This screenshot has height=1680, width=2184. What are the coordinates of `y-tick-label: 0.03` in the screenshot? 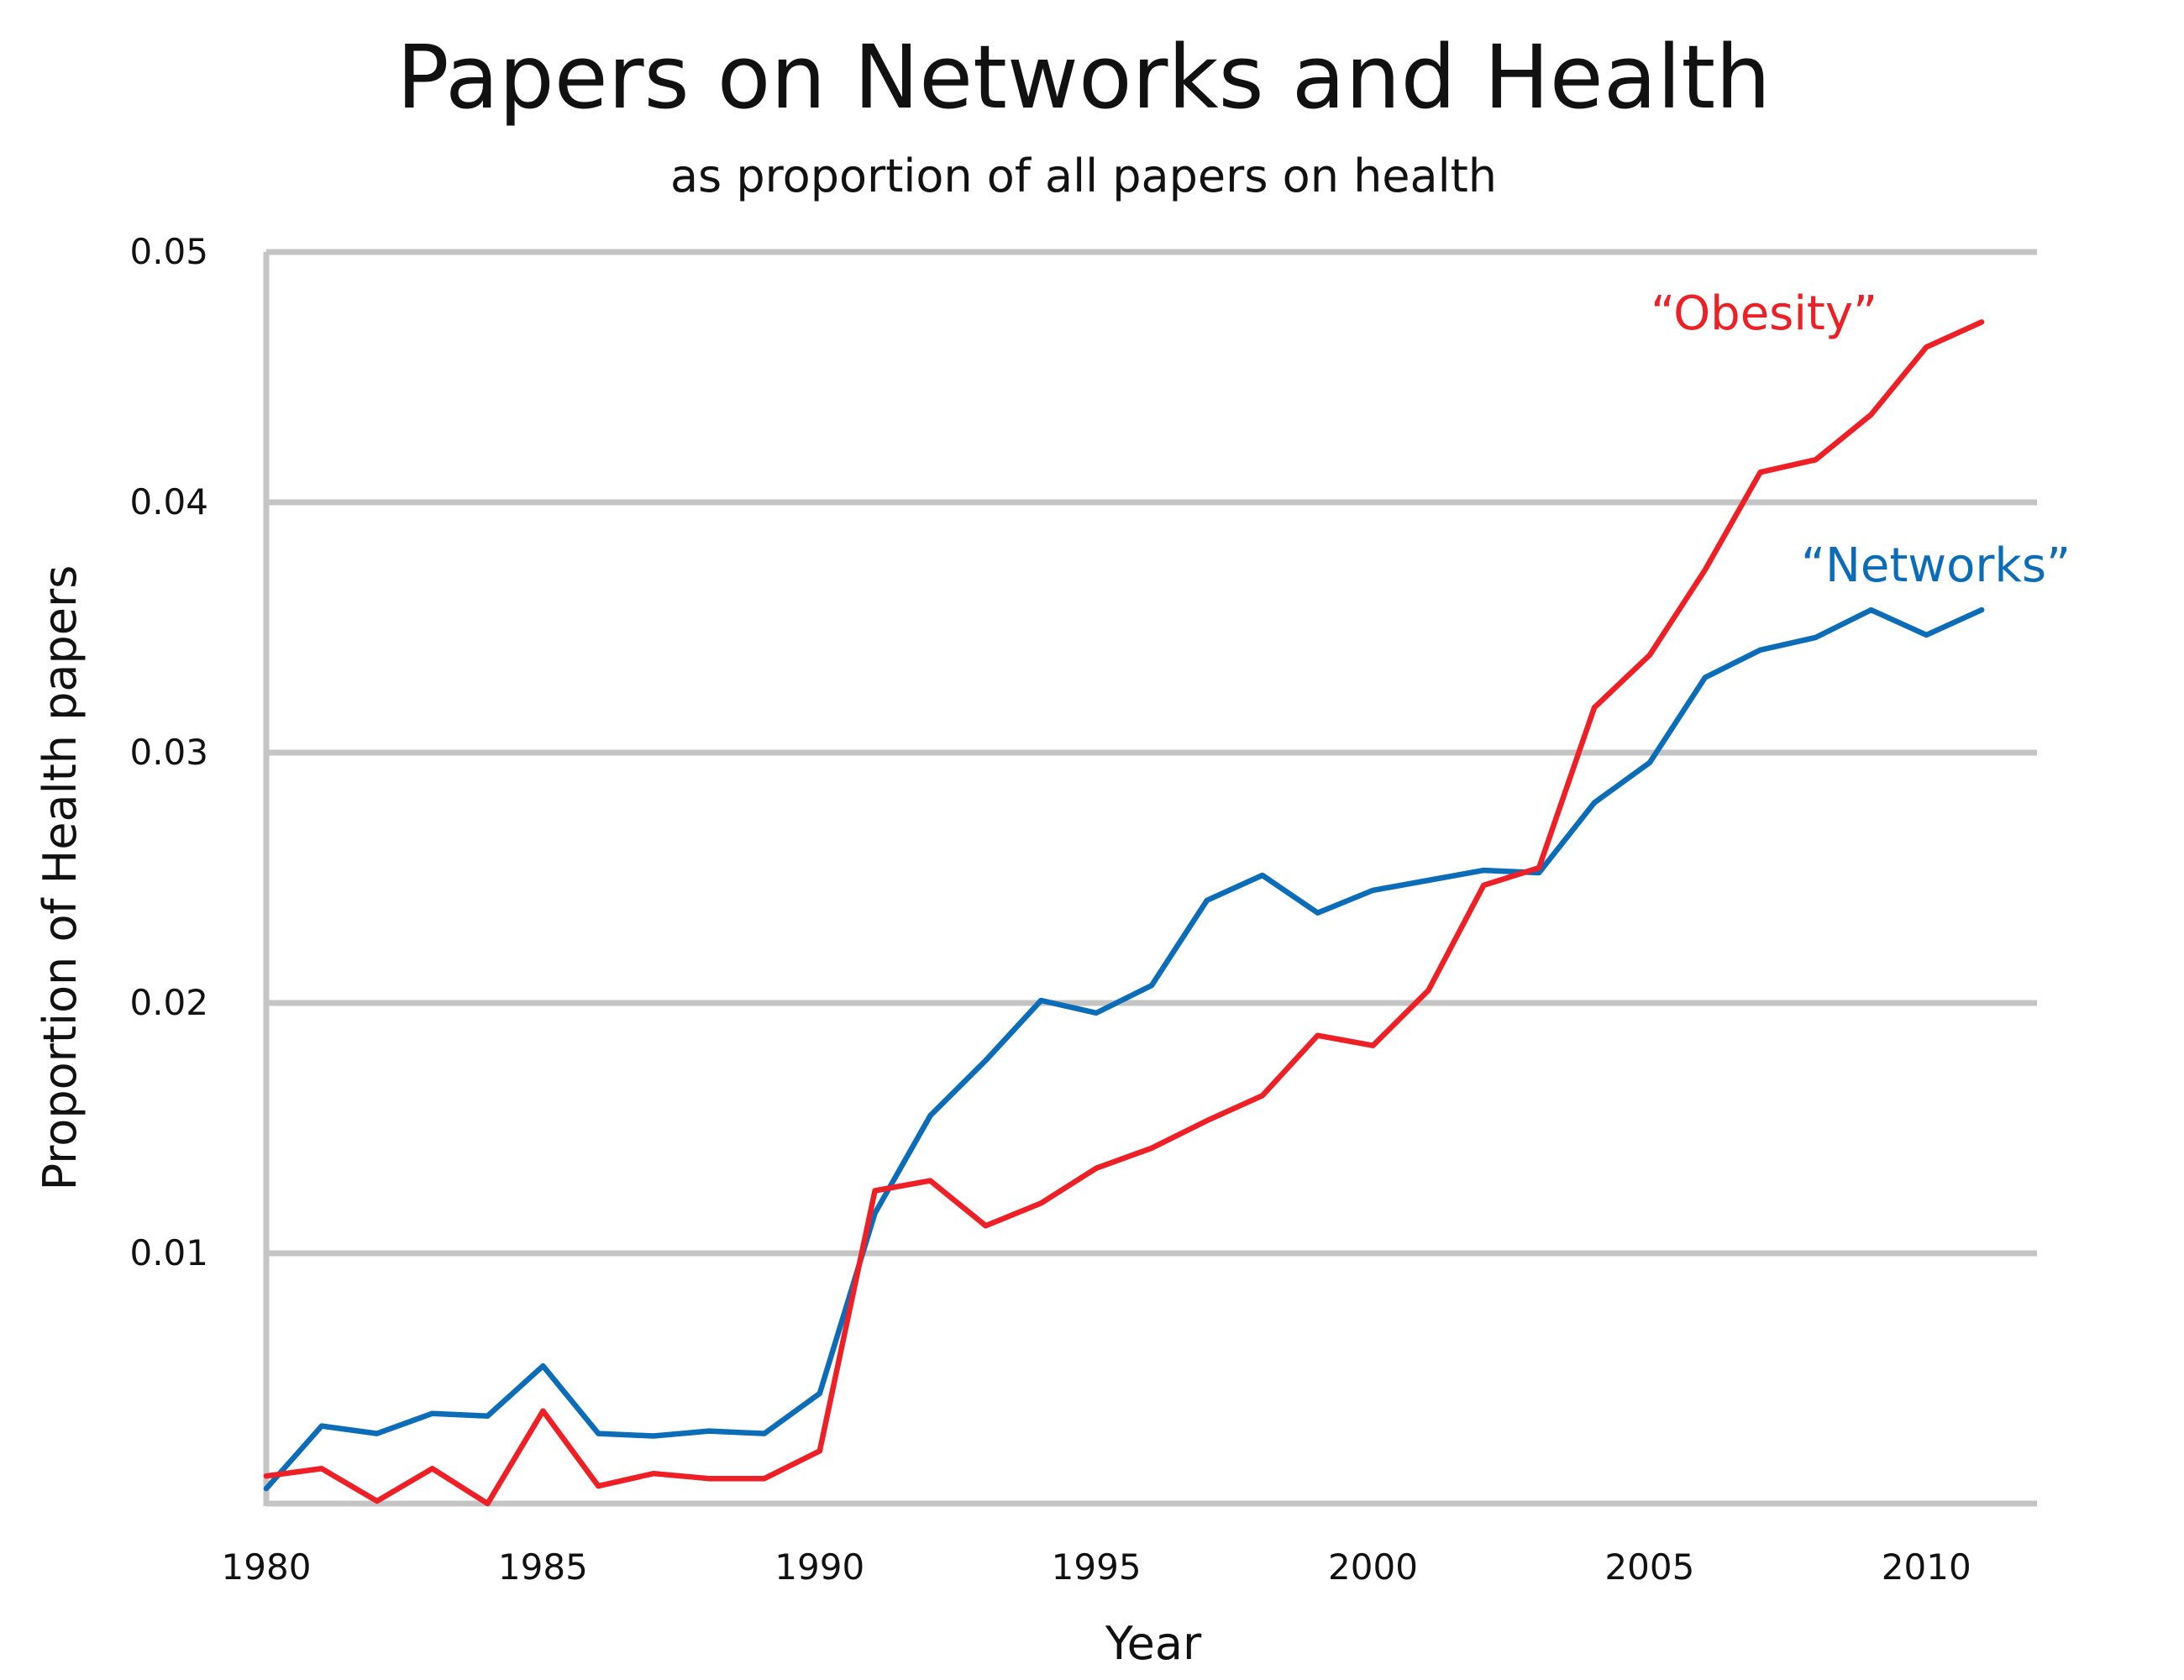 It's located at (168, 752).